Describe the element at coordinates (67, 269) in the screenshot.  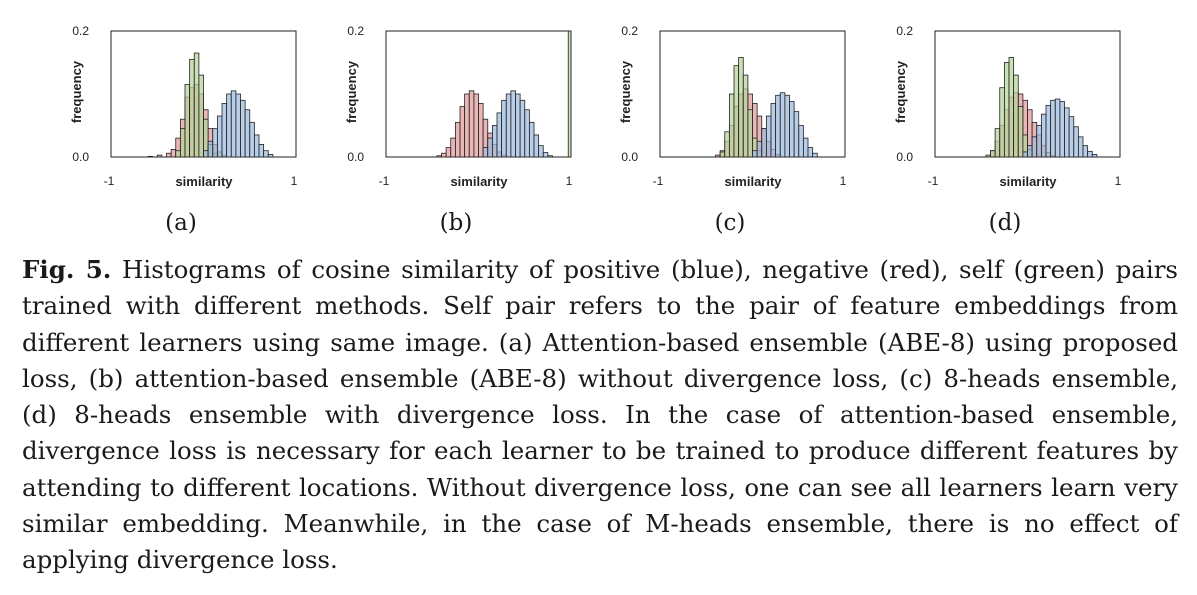
I see `figure-label: Fig. 5.` at that location.